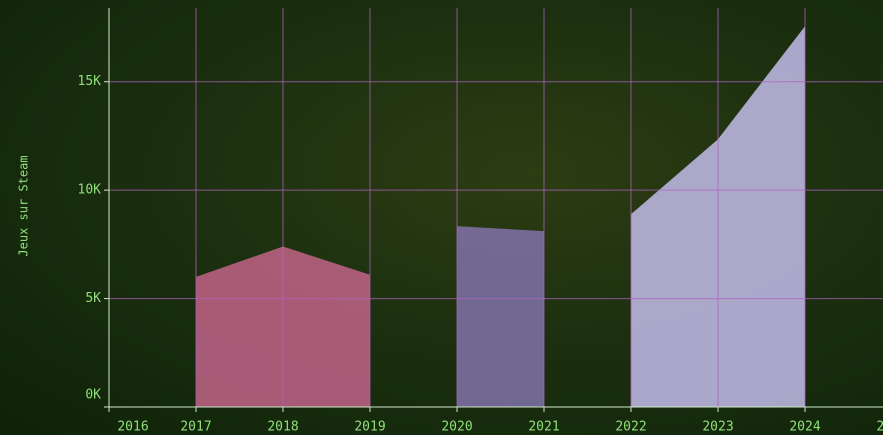  Describe the element at coordinates (195, 427) in the screenshot. I see `x-tick-label: 2017` at that location.